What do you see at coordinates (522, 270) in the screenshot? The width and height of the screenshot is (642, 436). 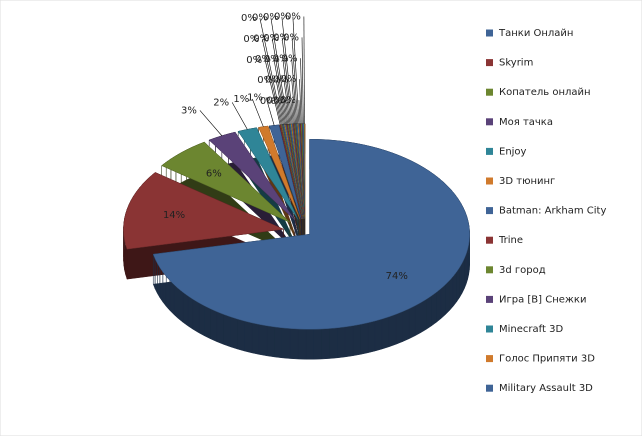 I see `legend-label: 3d город` at bounding box center [522, 270].